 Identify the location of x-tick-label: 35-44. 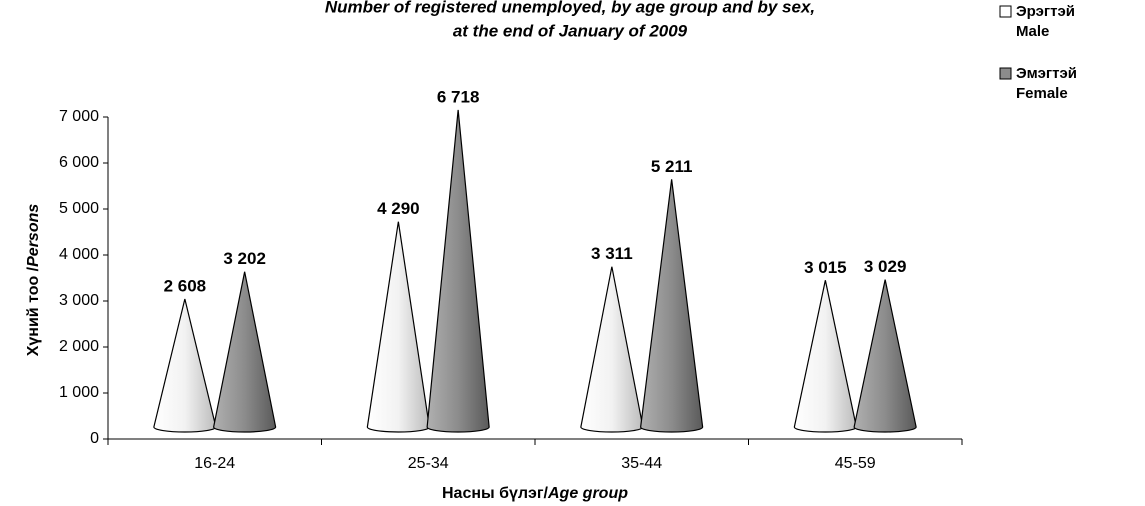
(641, 463).